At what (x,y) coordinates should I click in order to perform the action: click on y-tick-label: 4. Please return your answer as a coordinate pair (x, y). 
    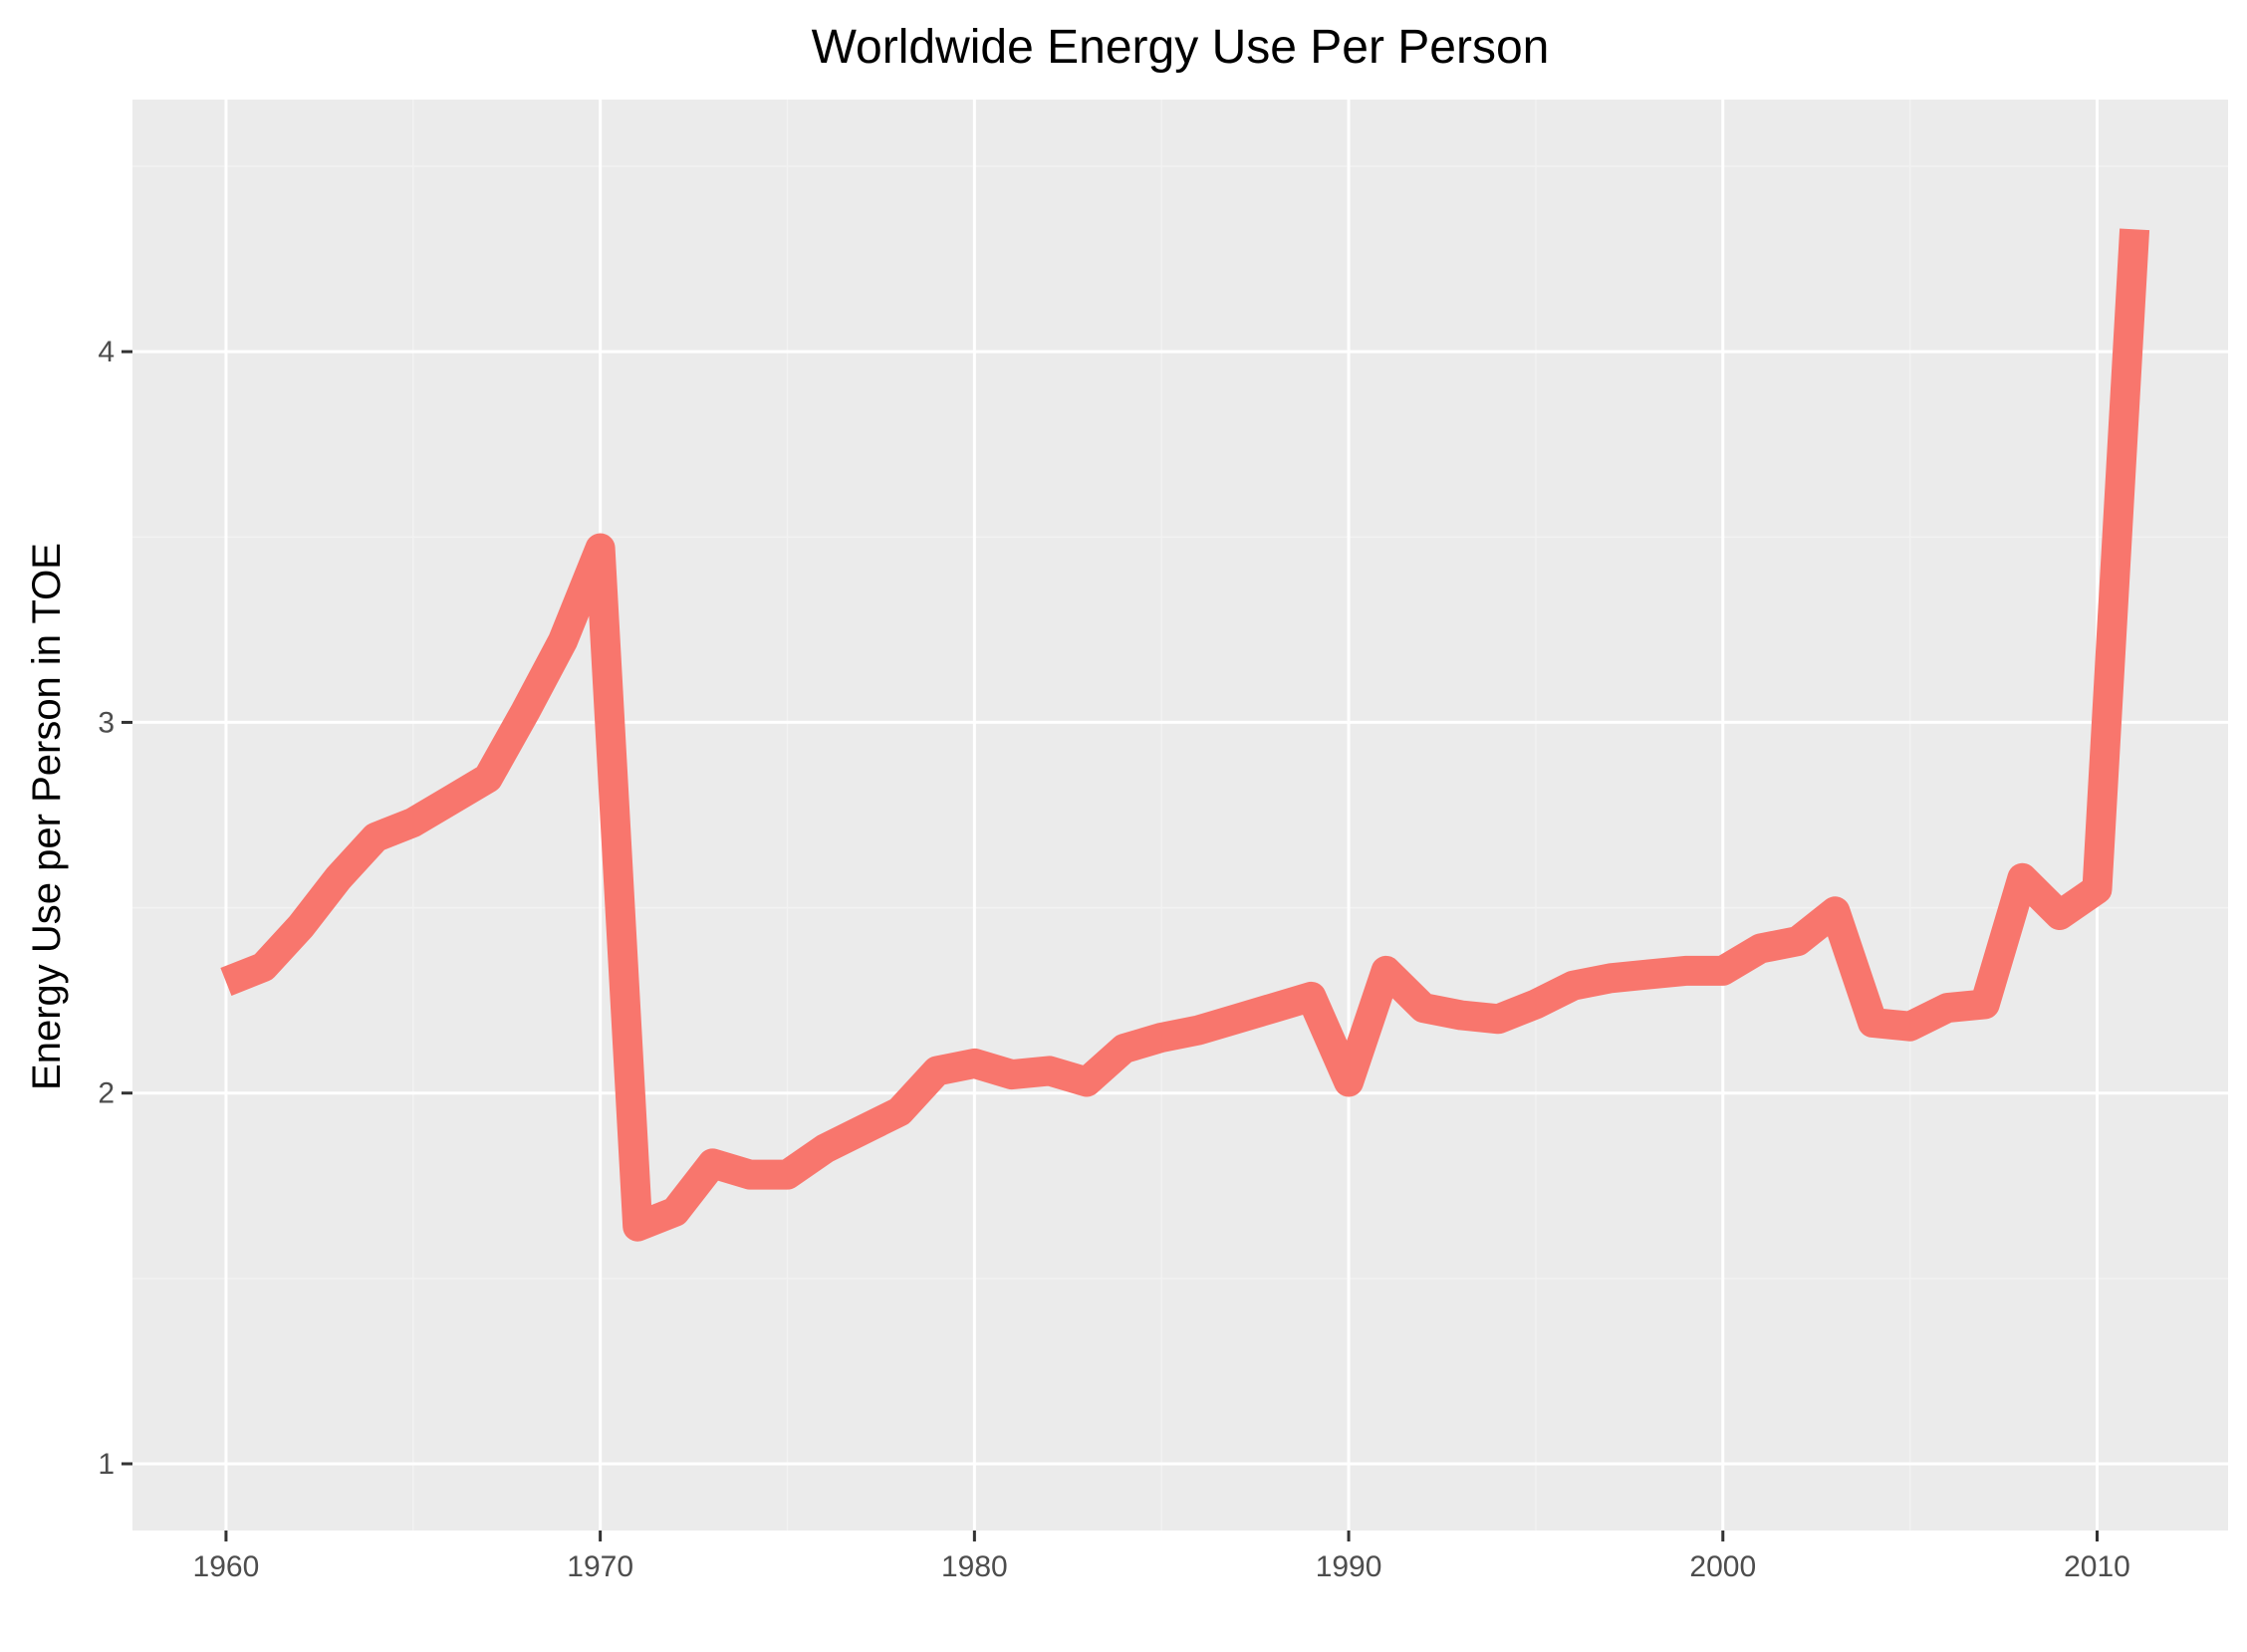
    Looking at the image, I should click on (106, 352).